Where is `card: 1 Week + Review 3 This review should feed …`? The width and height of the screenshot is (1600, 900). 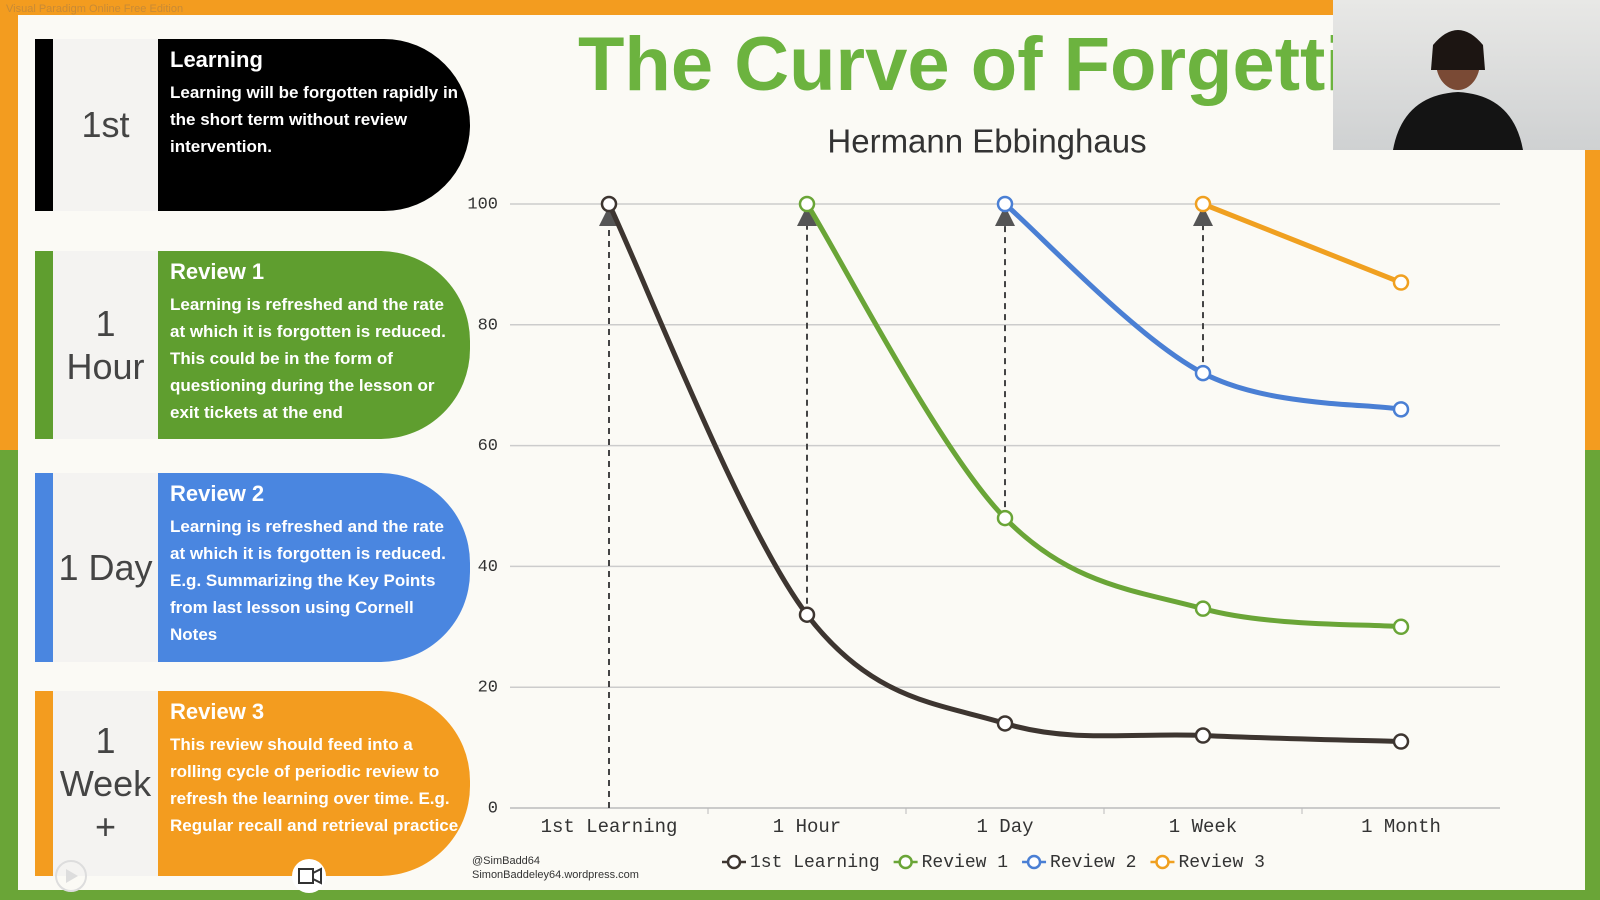 card: 1 Week + Review 3 This review should feed … is located at coordinates (252, 783).